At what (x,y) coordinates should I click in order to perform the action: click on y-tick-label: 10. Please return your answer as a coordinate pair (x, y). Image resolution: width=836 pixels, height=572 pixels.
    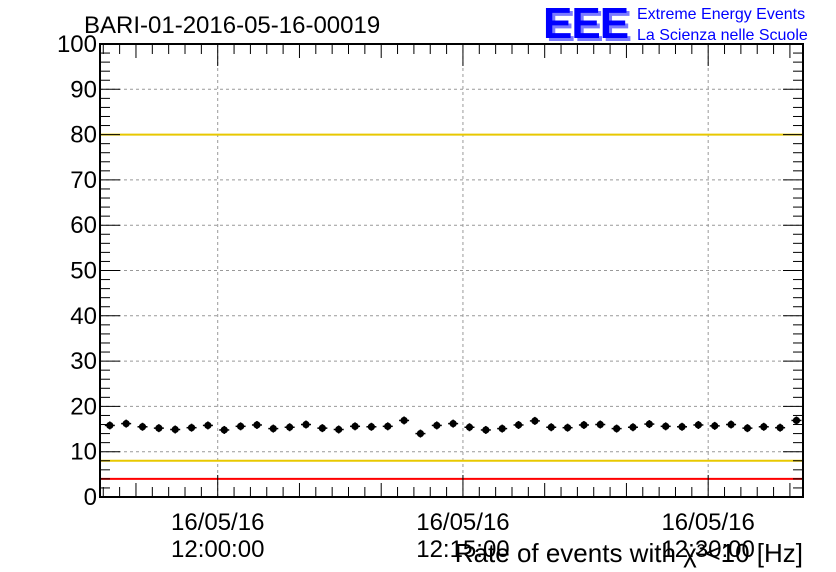
    Looking at the image, I should click on (83, 452).